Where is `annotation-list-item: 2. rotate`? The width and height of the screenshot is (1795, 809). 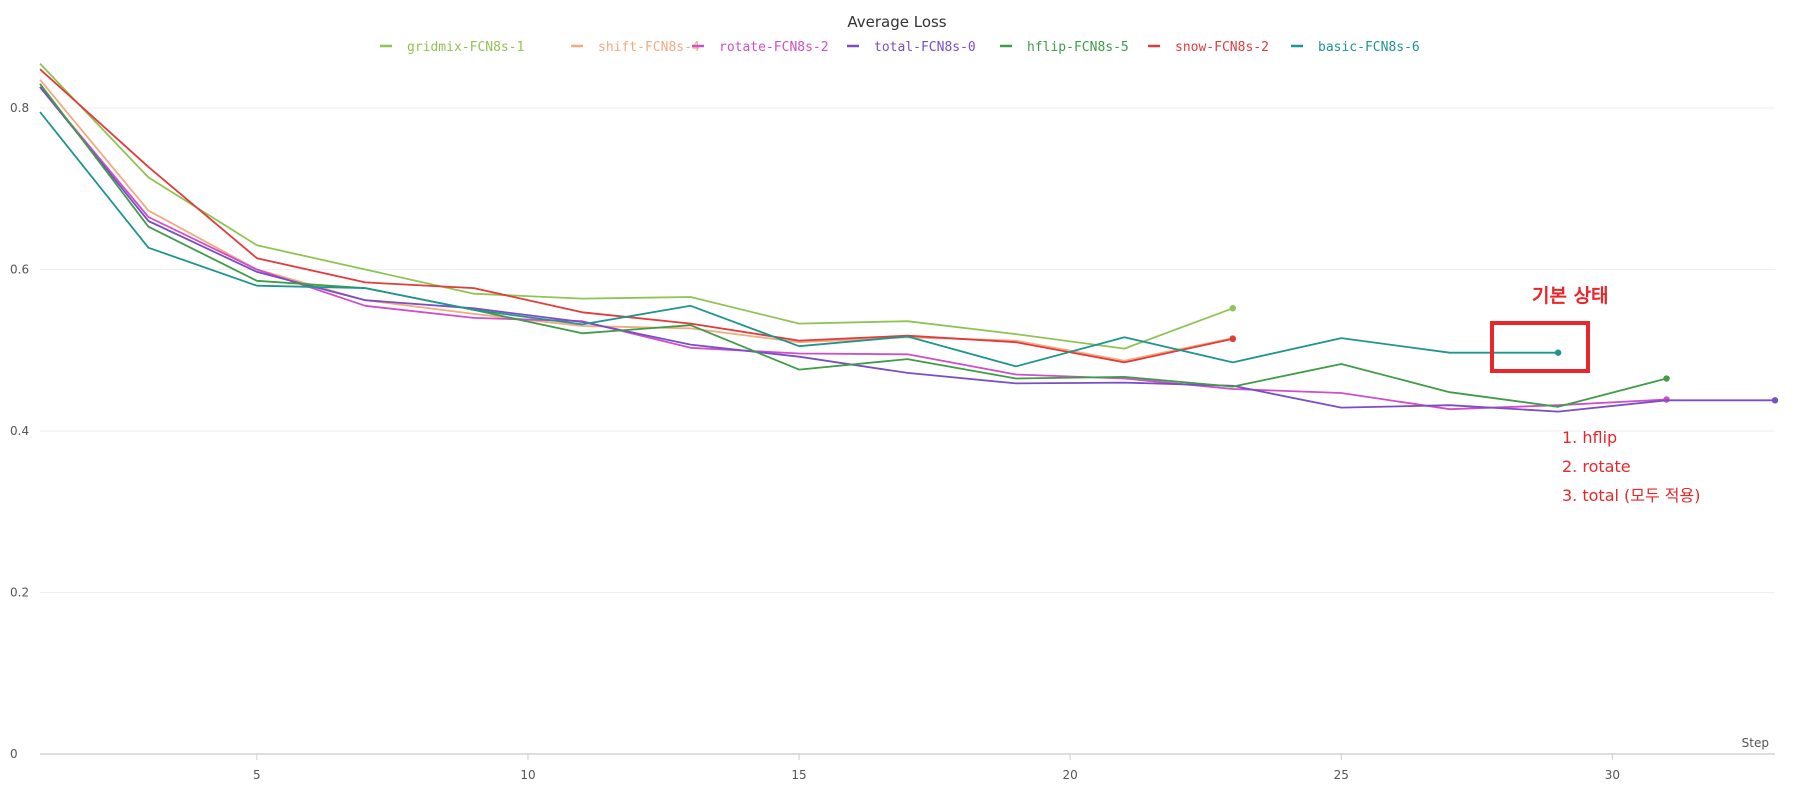 annotation-list-item: 2. rotate is located at coordinates (1596, 466).